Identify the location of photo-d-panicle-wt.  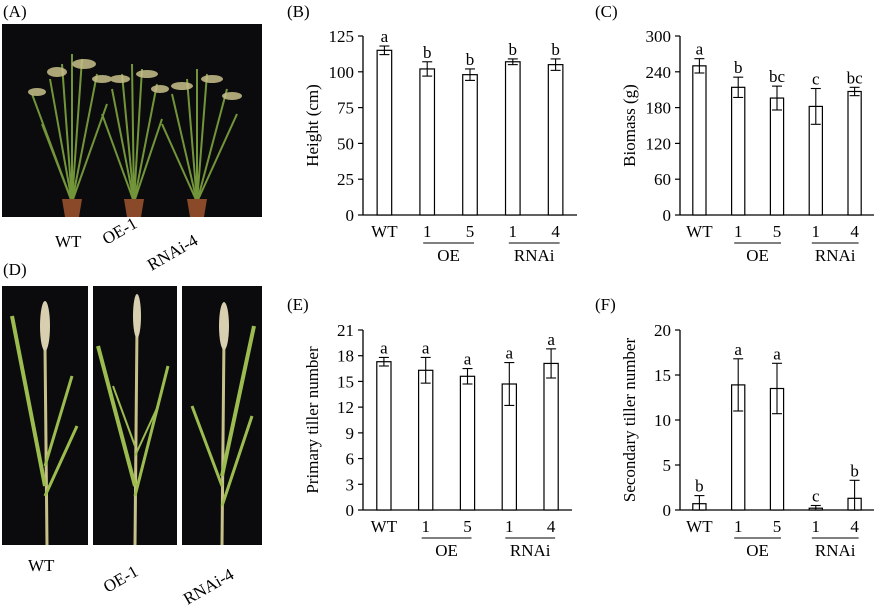
(45, 415).